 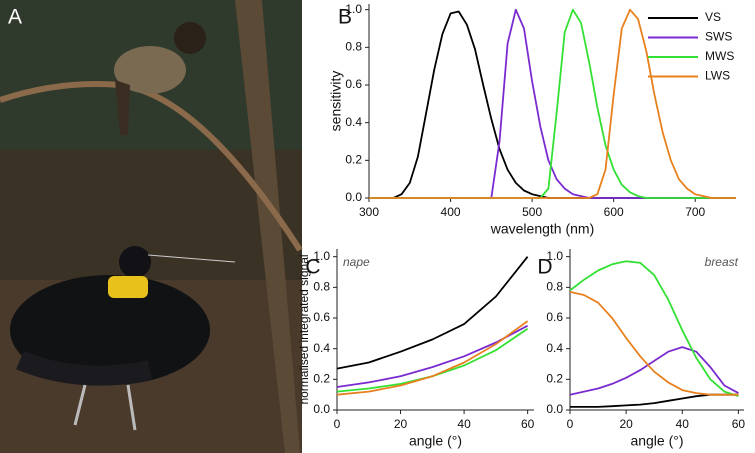 What do you see at coordinates (542, 229) in the screenshot?
I see `x-axis-label: wavelength (nm)` at bounding box center [542, 229].